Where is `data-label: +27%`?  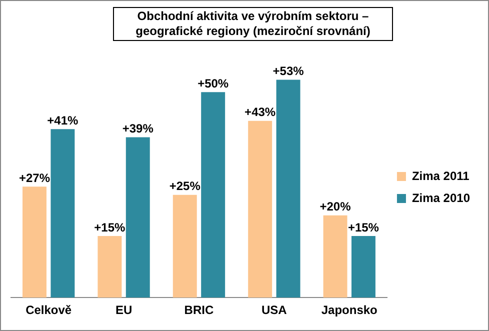 data-label: +27% is located at coordinates (34, 177).